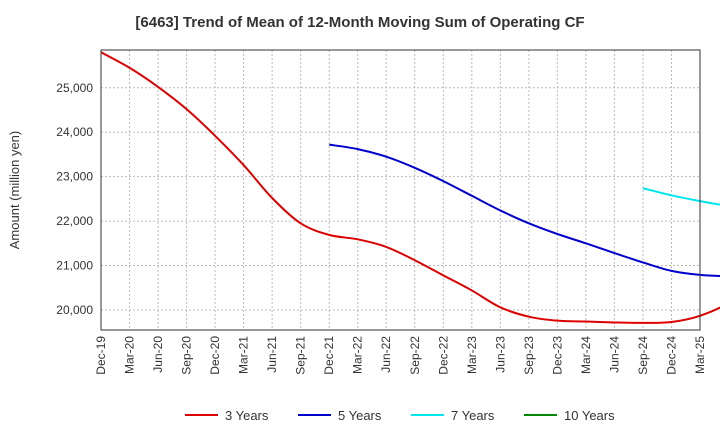 This screenshot has height=440, width=720. Describe the element at coordinates (74, 266) in the screenshot. I see `y-tick-label: 21,000` at that location.